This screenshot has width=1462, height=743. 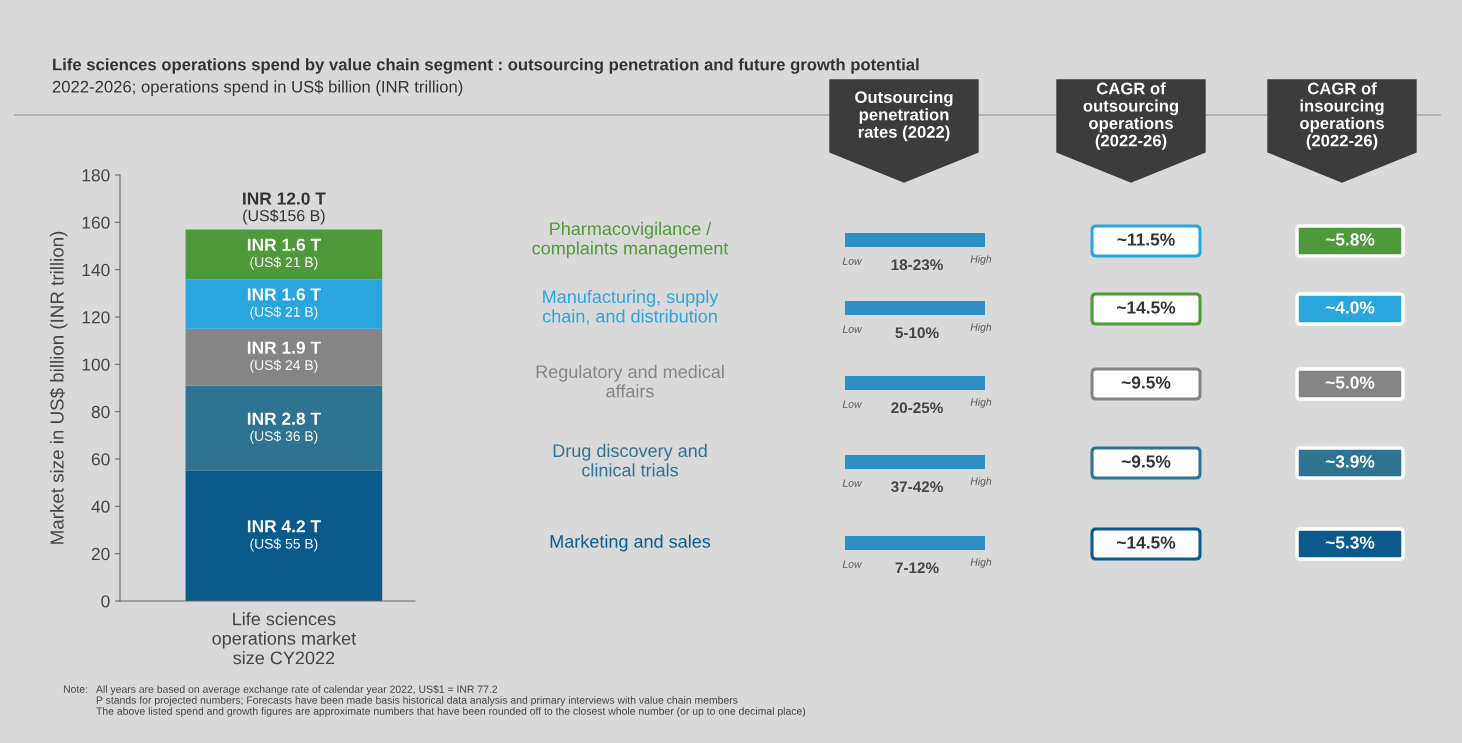 What do you see at coordinates (96, 222) in the screenshot?
I see `y-tick-label: 160` at bounding box center [96, 222].